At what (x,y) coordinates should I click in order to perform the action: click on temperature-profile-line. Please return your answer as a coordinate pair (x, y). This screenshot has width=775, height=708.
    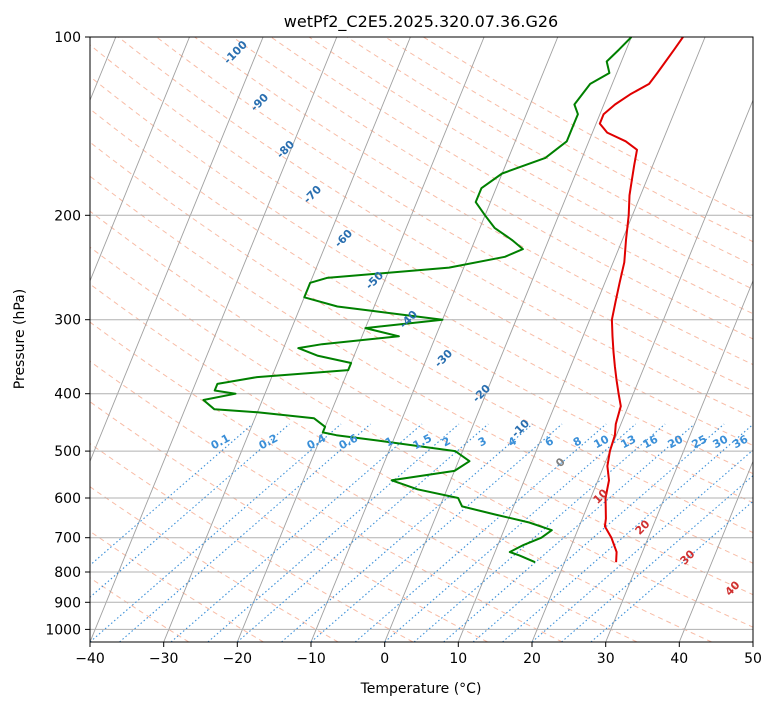
    Looking at the image, I should click on (641, 300).